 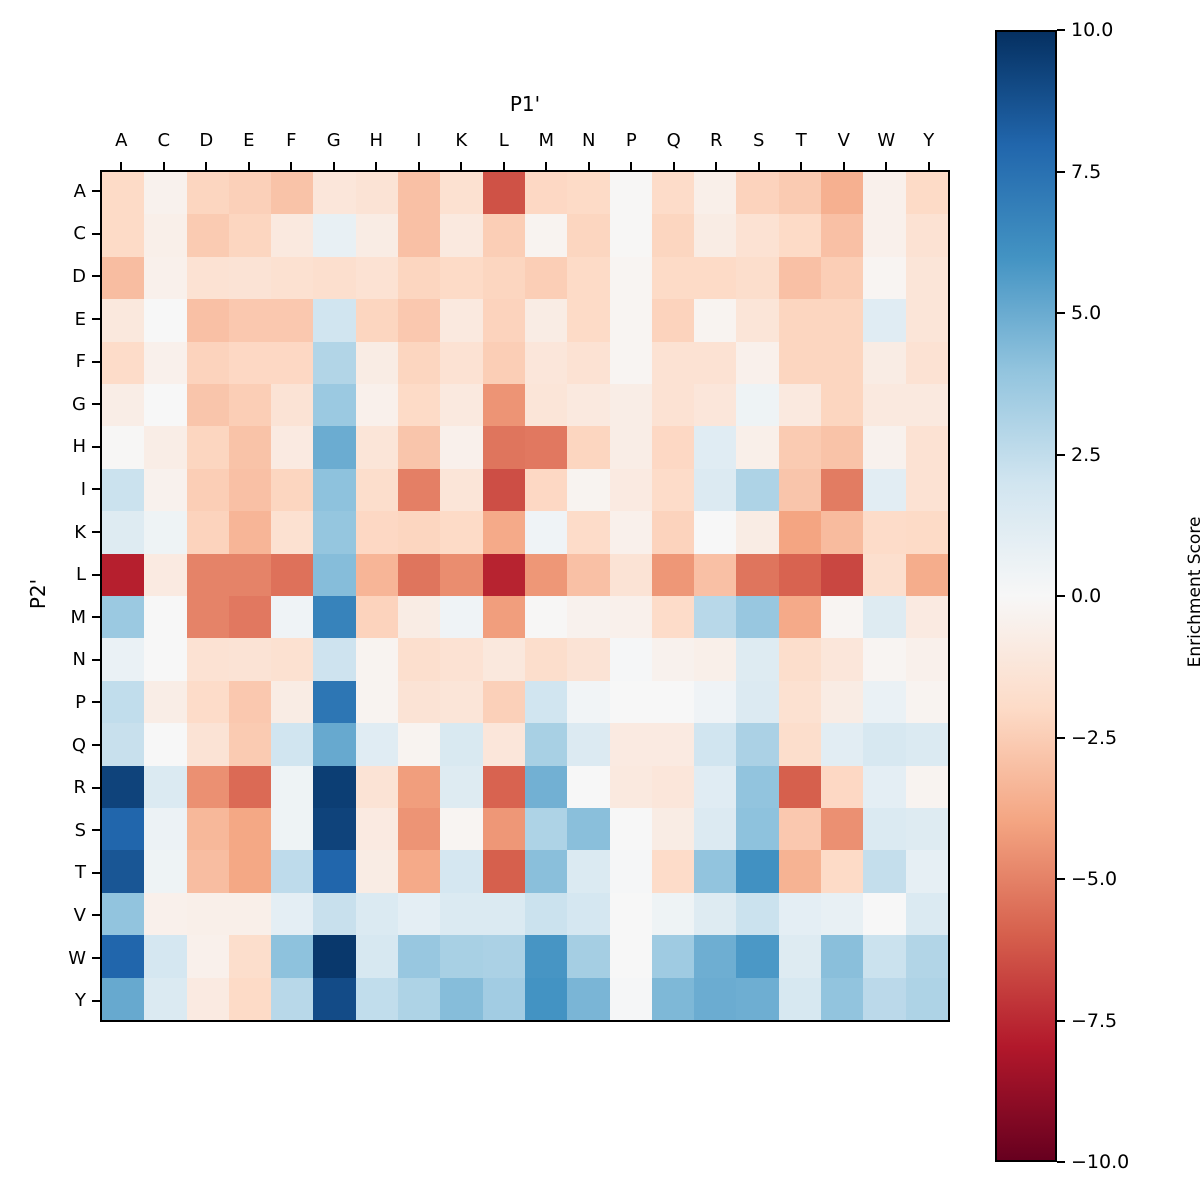 I want to click on colorbar-ticks: 10.0 7.5 5.0 2.5 0.0 −2.5 −5.0 −7.5 −10.0, so click(x=1127, y=596).